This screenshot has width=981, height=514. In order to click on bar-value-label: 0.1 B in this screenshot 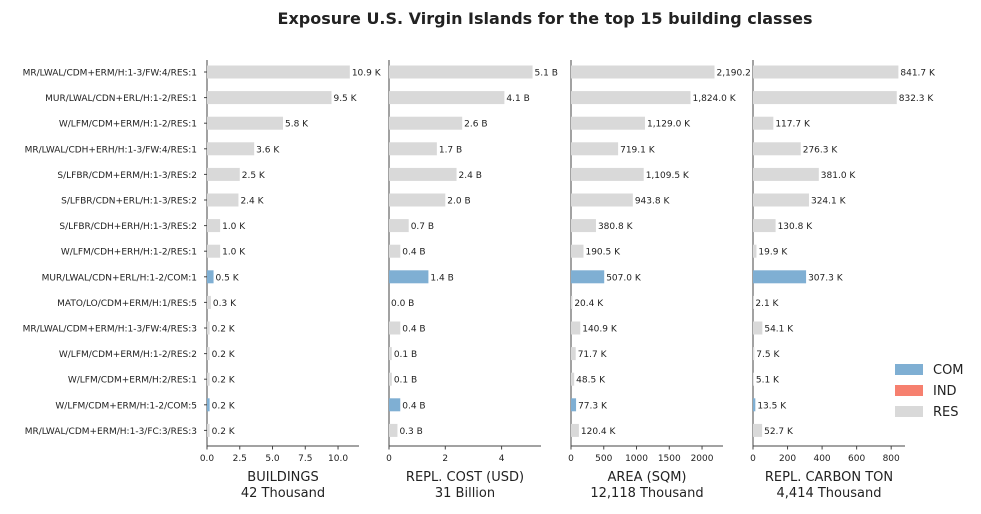, I will do `click(405, 381)`.